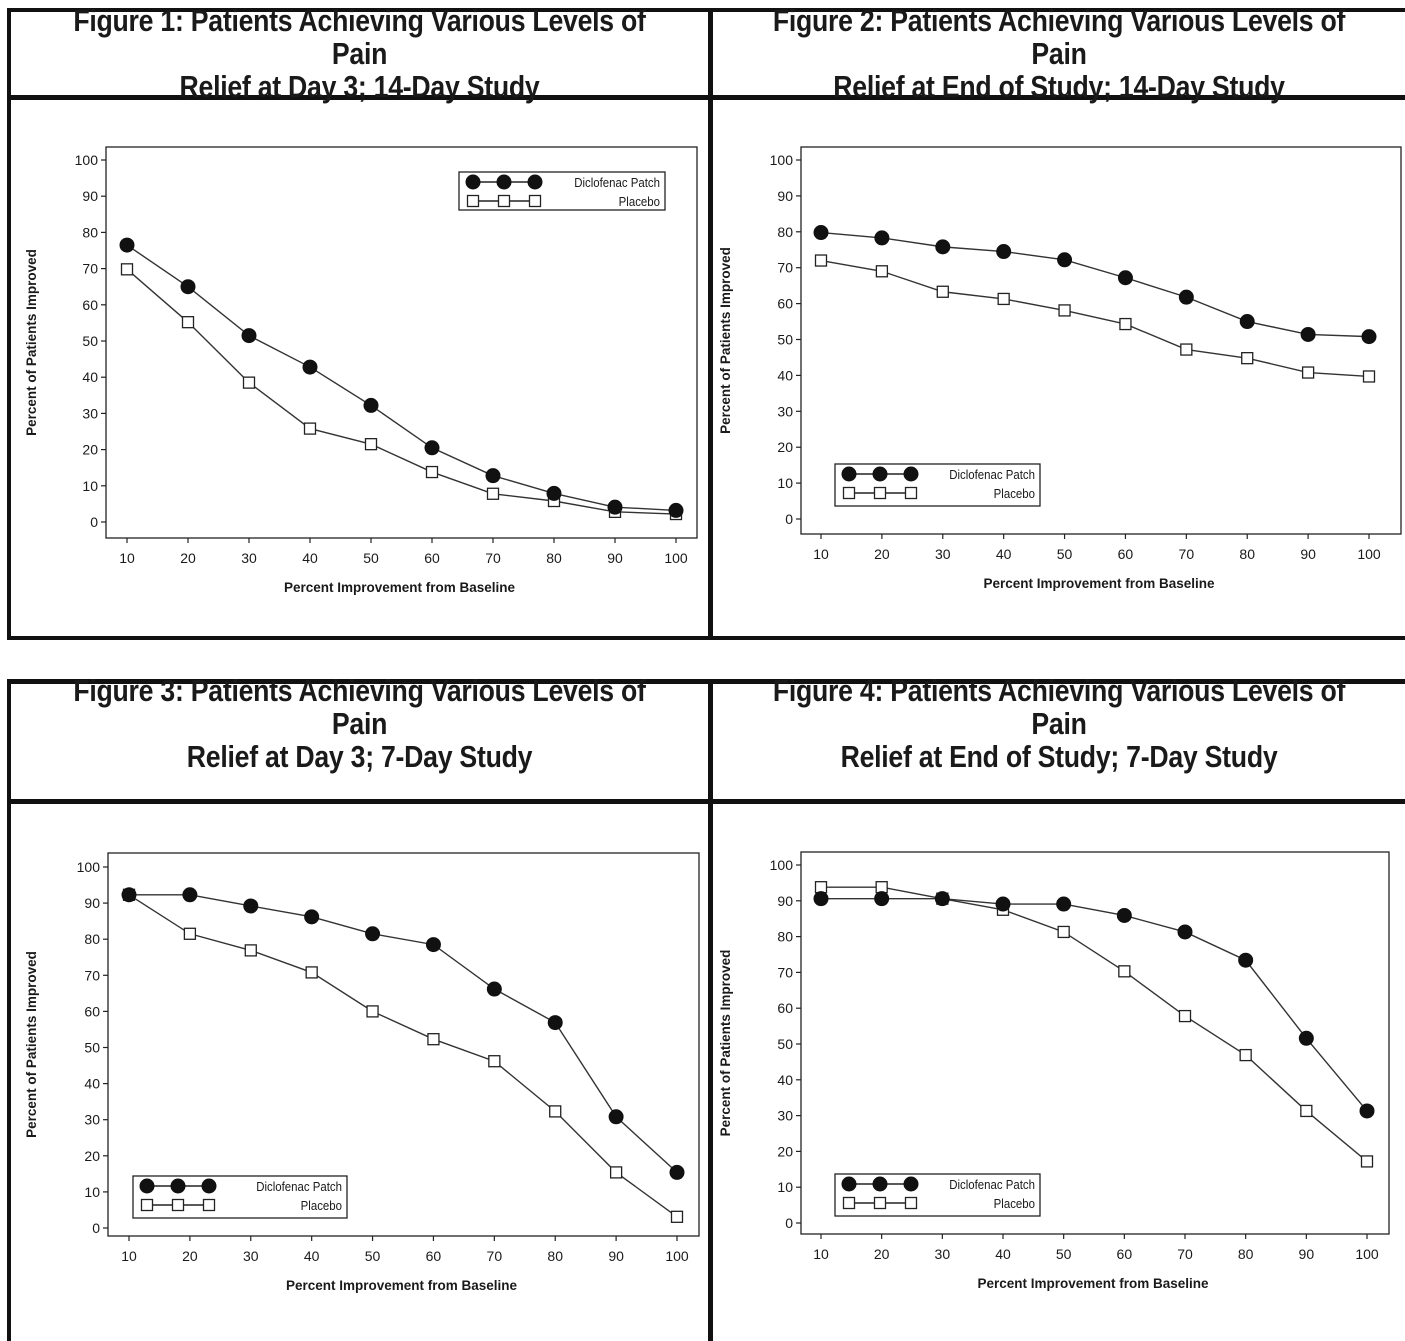  What do you see at coordinates (706, 681) in the screenshot?
I see `top-border-rule-bottom` at bounding box center [706, 681].